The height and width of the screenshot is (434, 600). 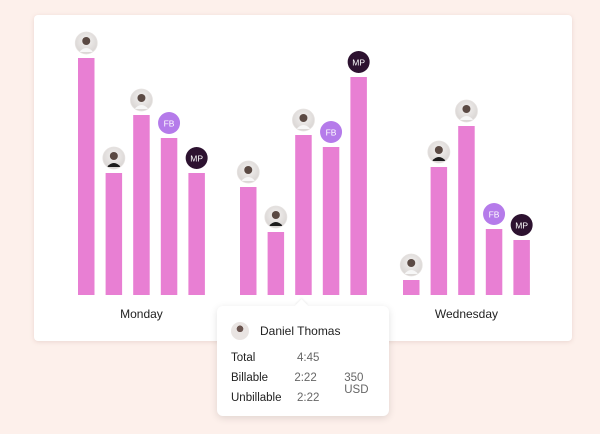 I want to click on tooltip-row-billable: Billable 2:22 350 USD, so click(x=310, y=384).